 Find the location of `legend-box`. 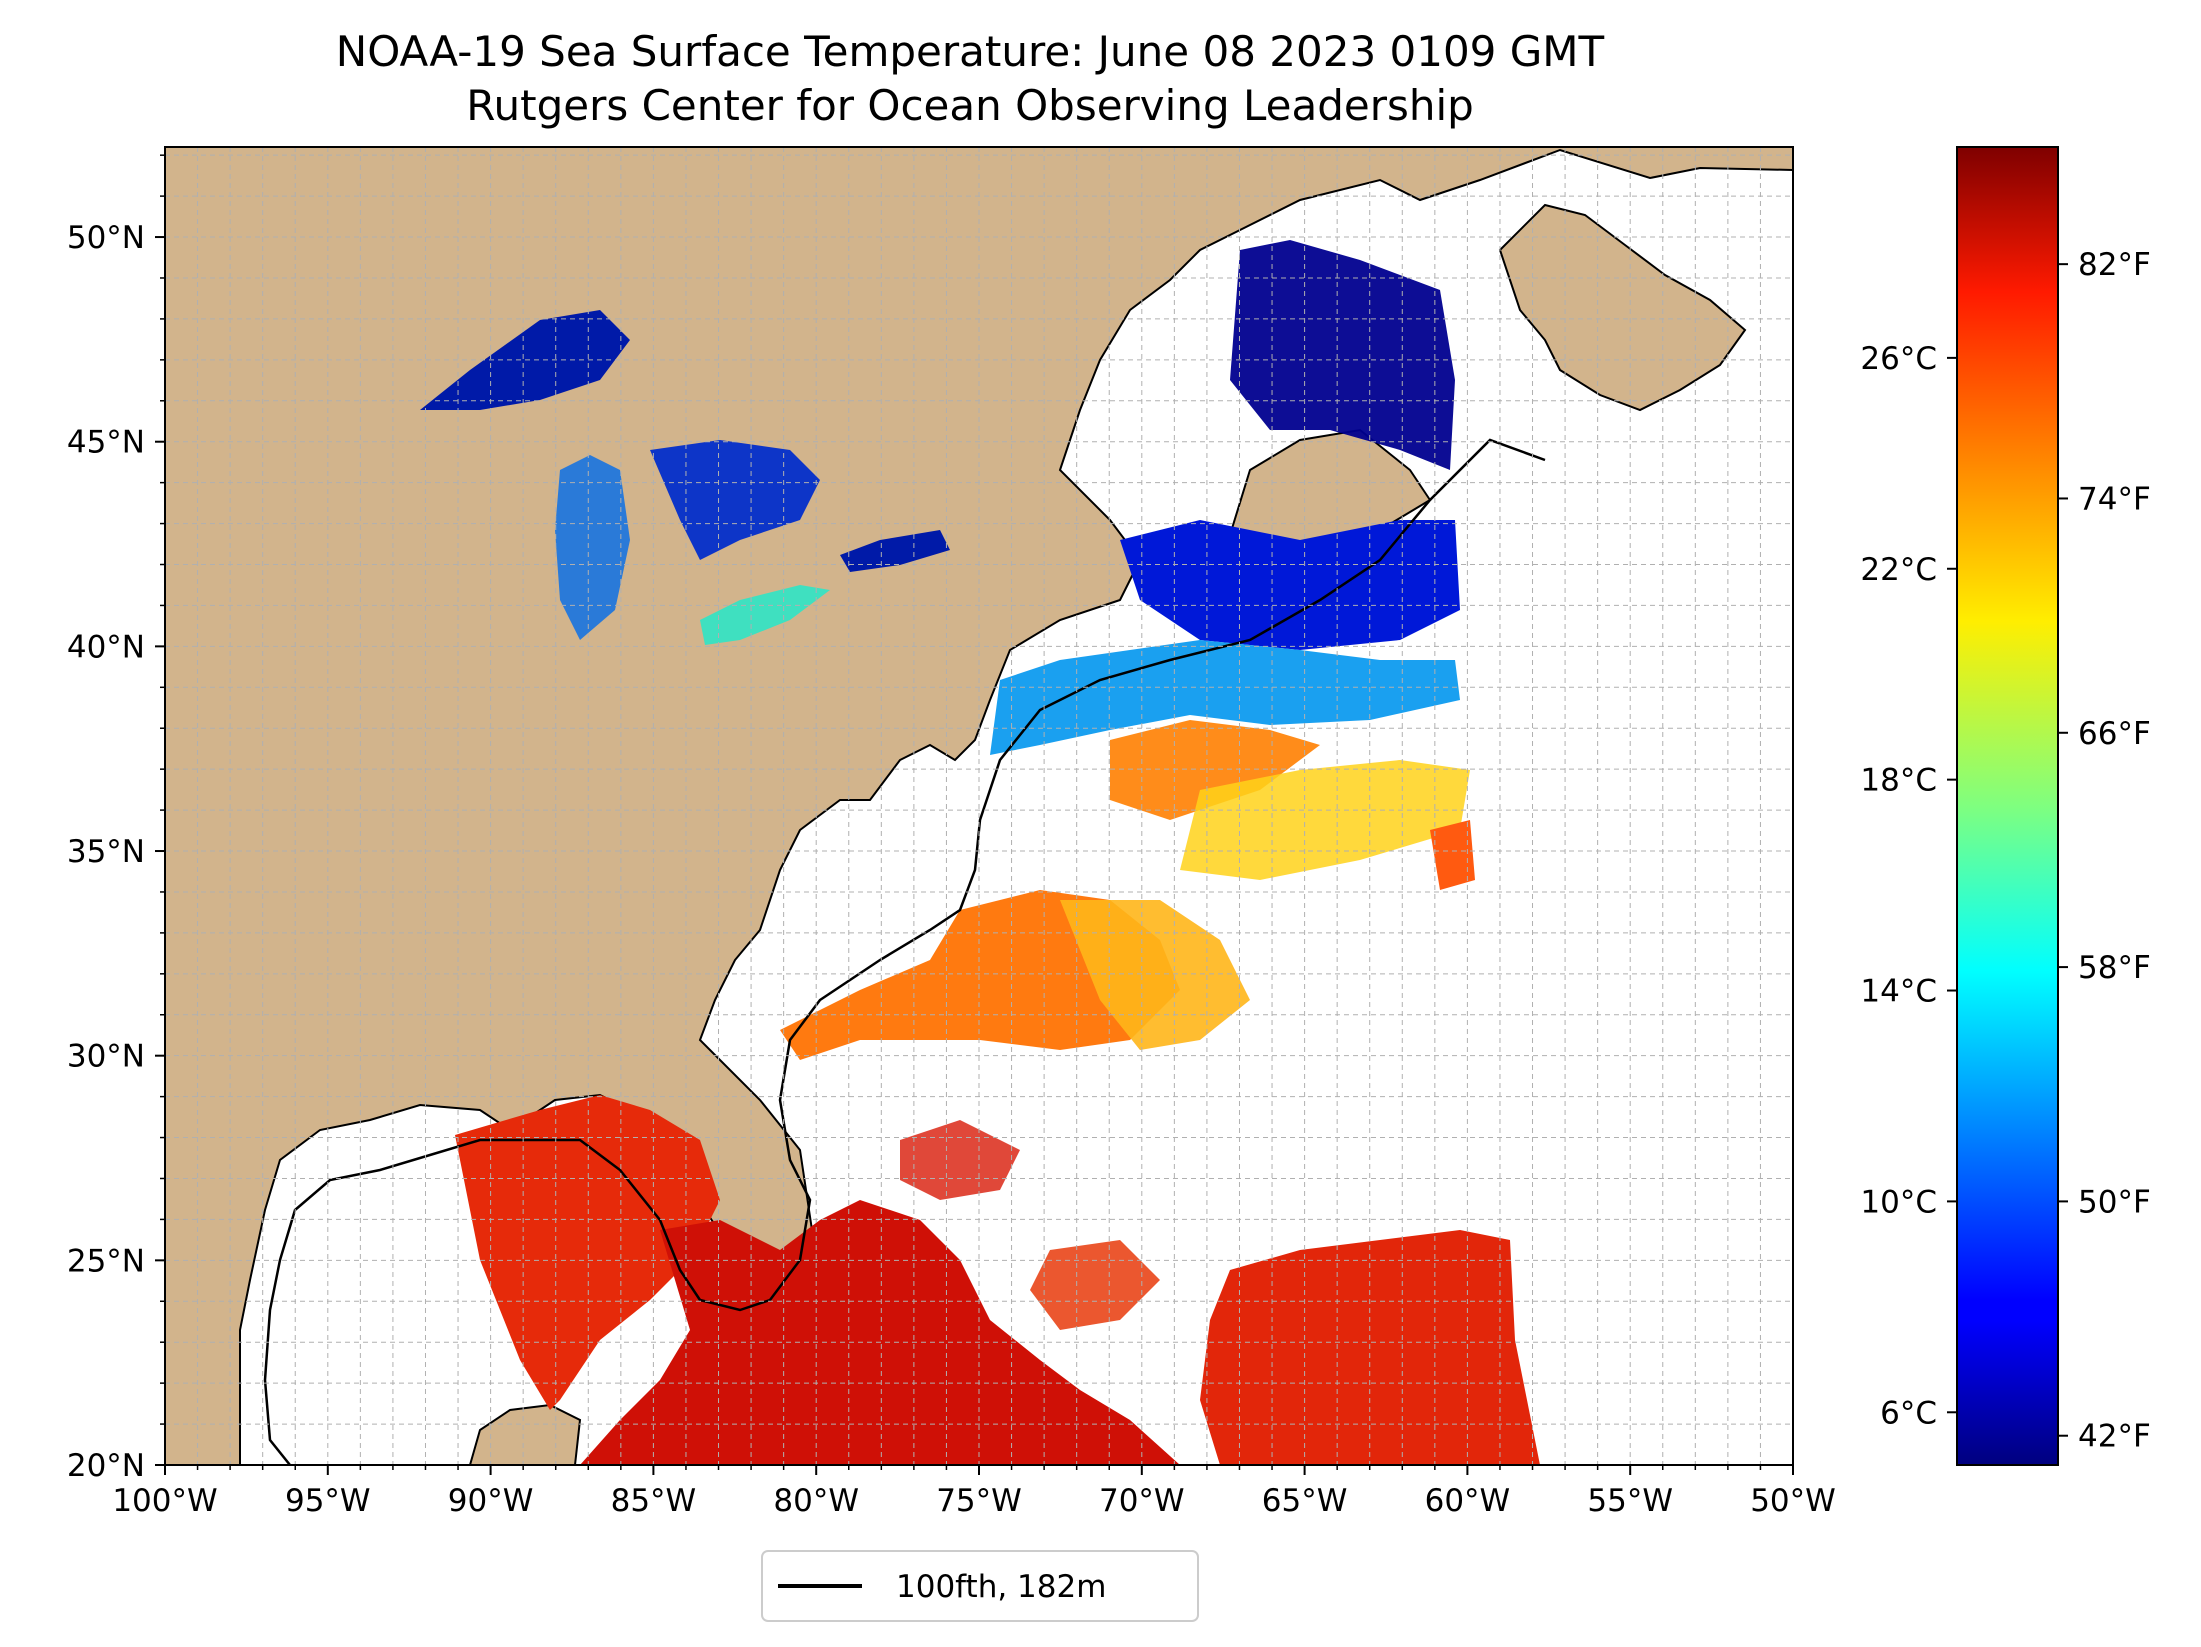

legend-box is located at coordinates (980, 1586).